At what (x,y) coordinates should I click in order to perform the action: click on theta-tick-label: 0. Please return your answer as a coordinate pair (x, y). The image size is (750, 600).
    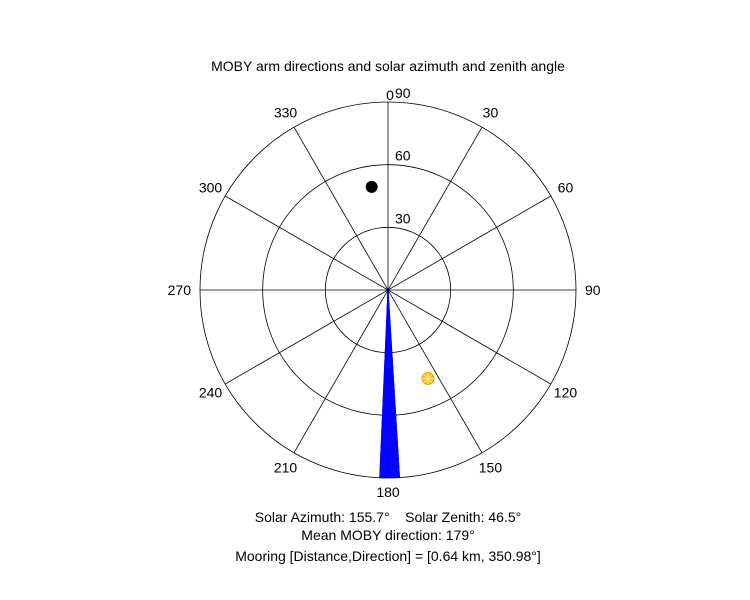
    Looking at the image, I should click on (390, 95).